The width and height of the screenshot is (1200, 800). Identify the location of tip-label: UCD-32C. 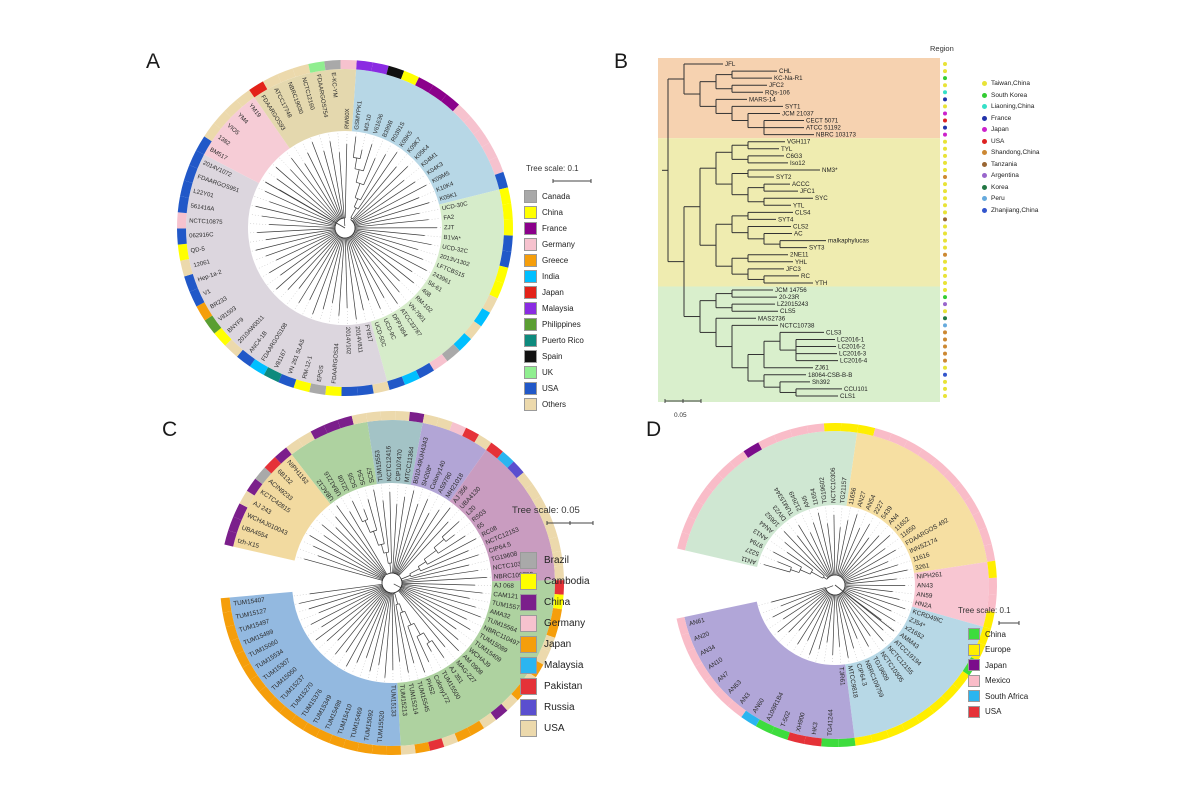
(455, 249).